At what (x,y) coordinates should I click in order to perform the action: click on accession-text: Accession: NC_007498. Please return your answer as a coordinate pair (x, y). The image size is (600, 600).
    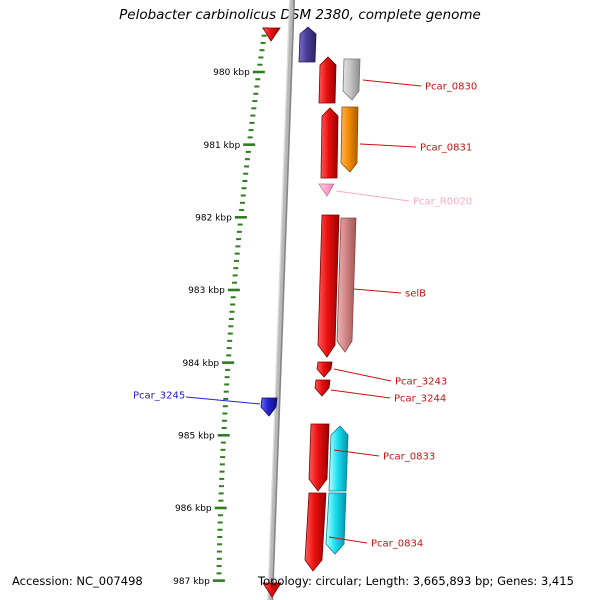
    Looking at the image, I should click on (77, 581).